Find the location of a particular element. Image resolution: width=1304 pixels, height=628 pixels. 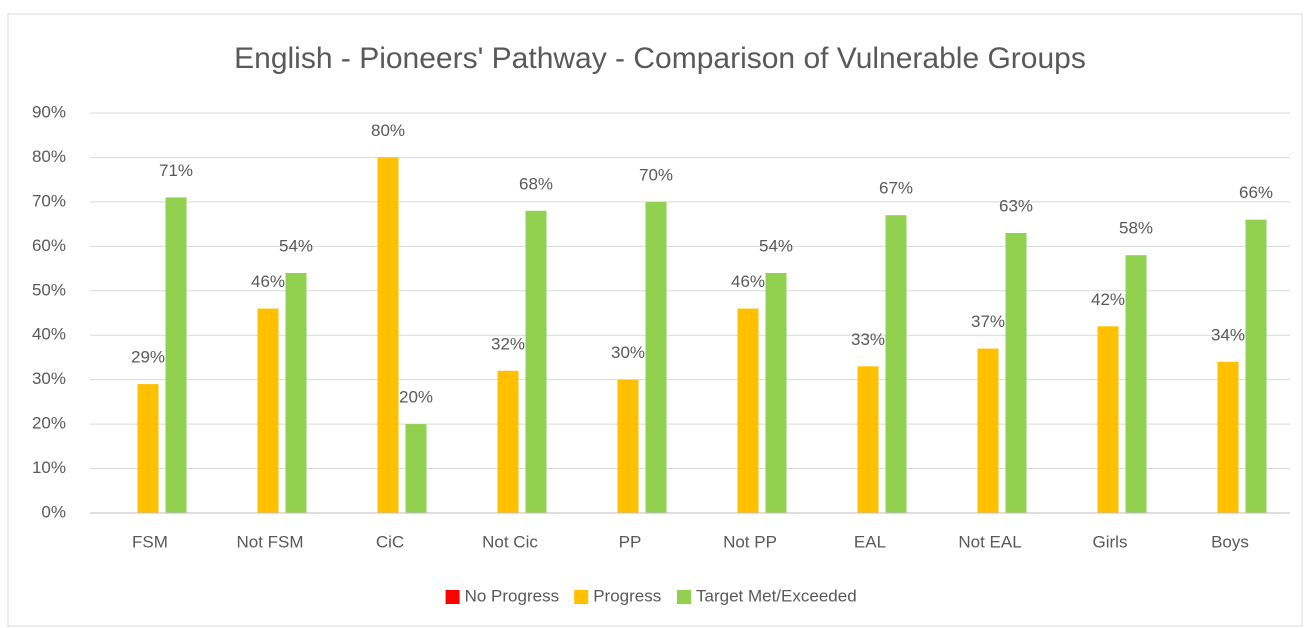

data-label: 20% is located at coordinates (416, 397).